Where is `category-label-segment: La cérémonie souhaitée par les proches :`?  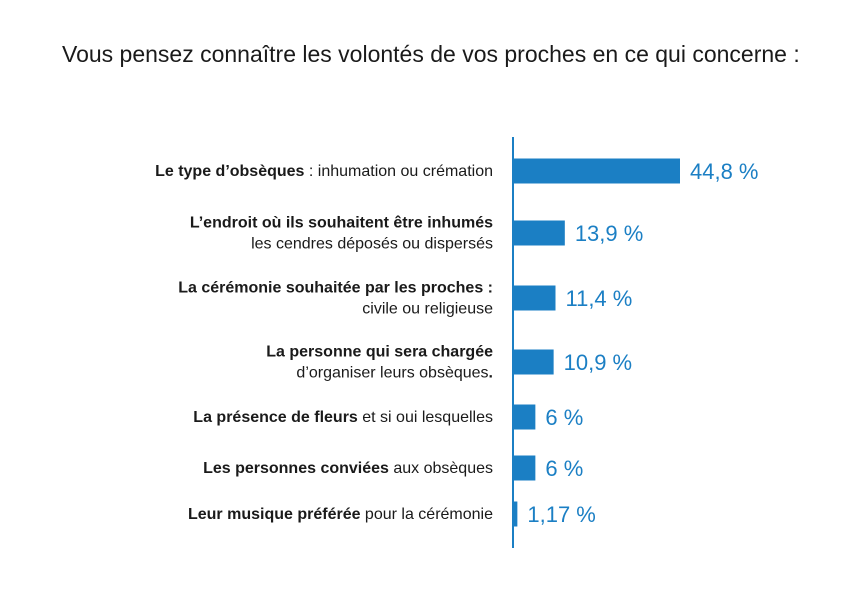 category-label-segment: La cérémonie souhaitée par les proches : is located at coordinates (335, 288).